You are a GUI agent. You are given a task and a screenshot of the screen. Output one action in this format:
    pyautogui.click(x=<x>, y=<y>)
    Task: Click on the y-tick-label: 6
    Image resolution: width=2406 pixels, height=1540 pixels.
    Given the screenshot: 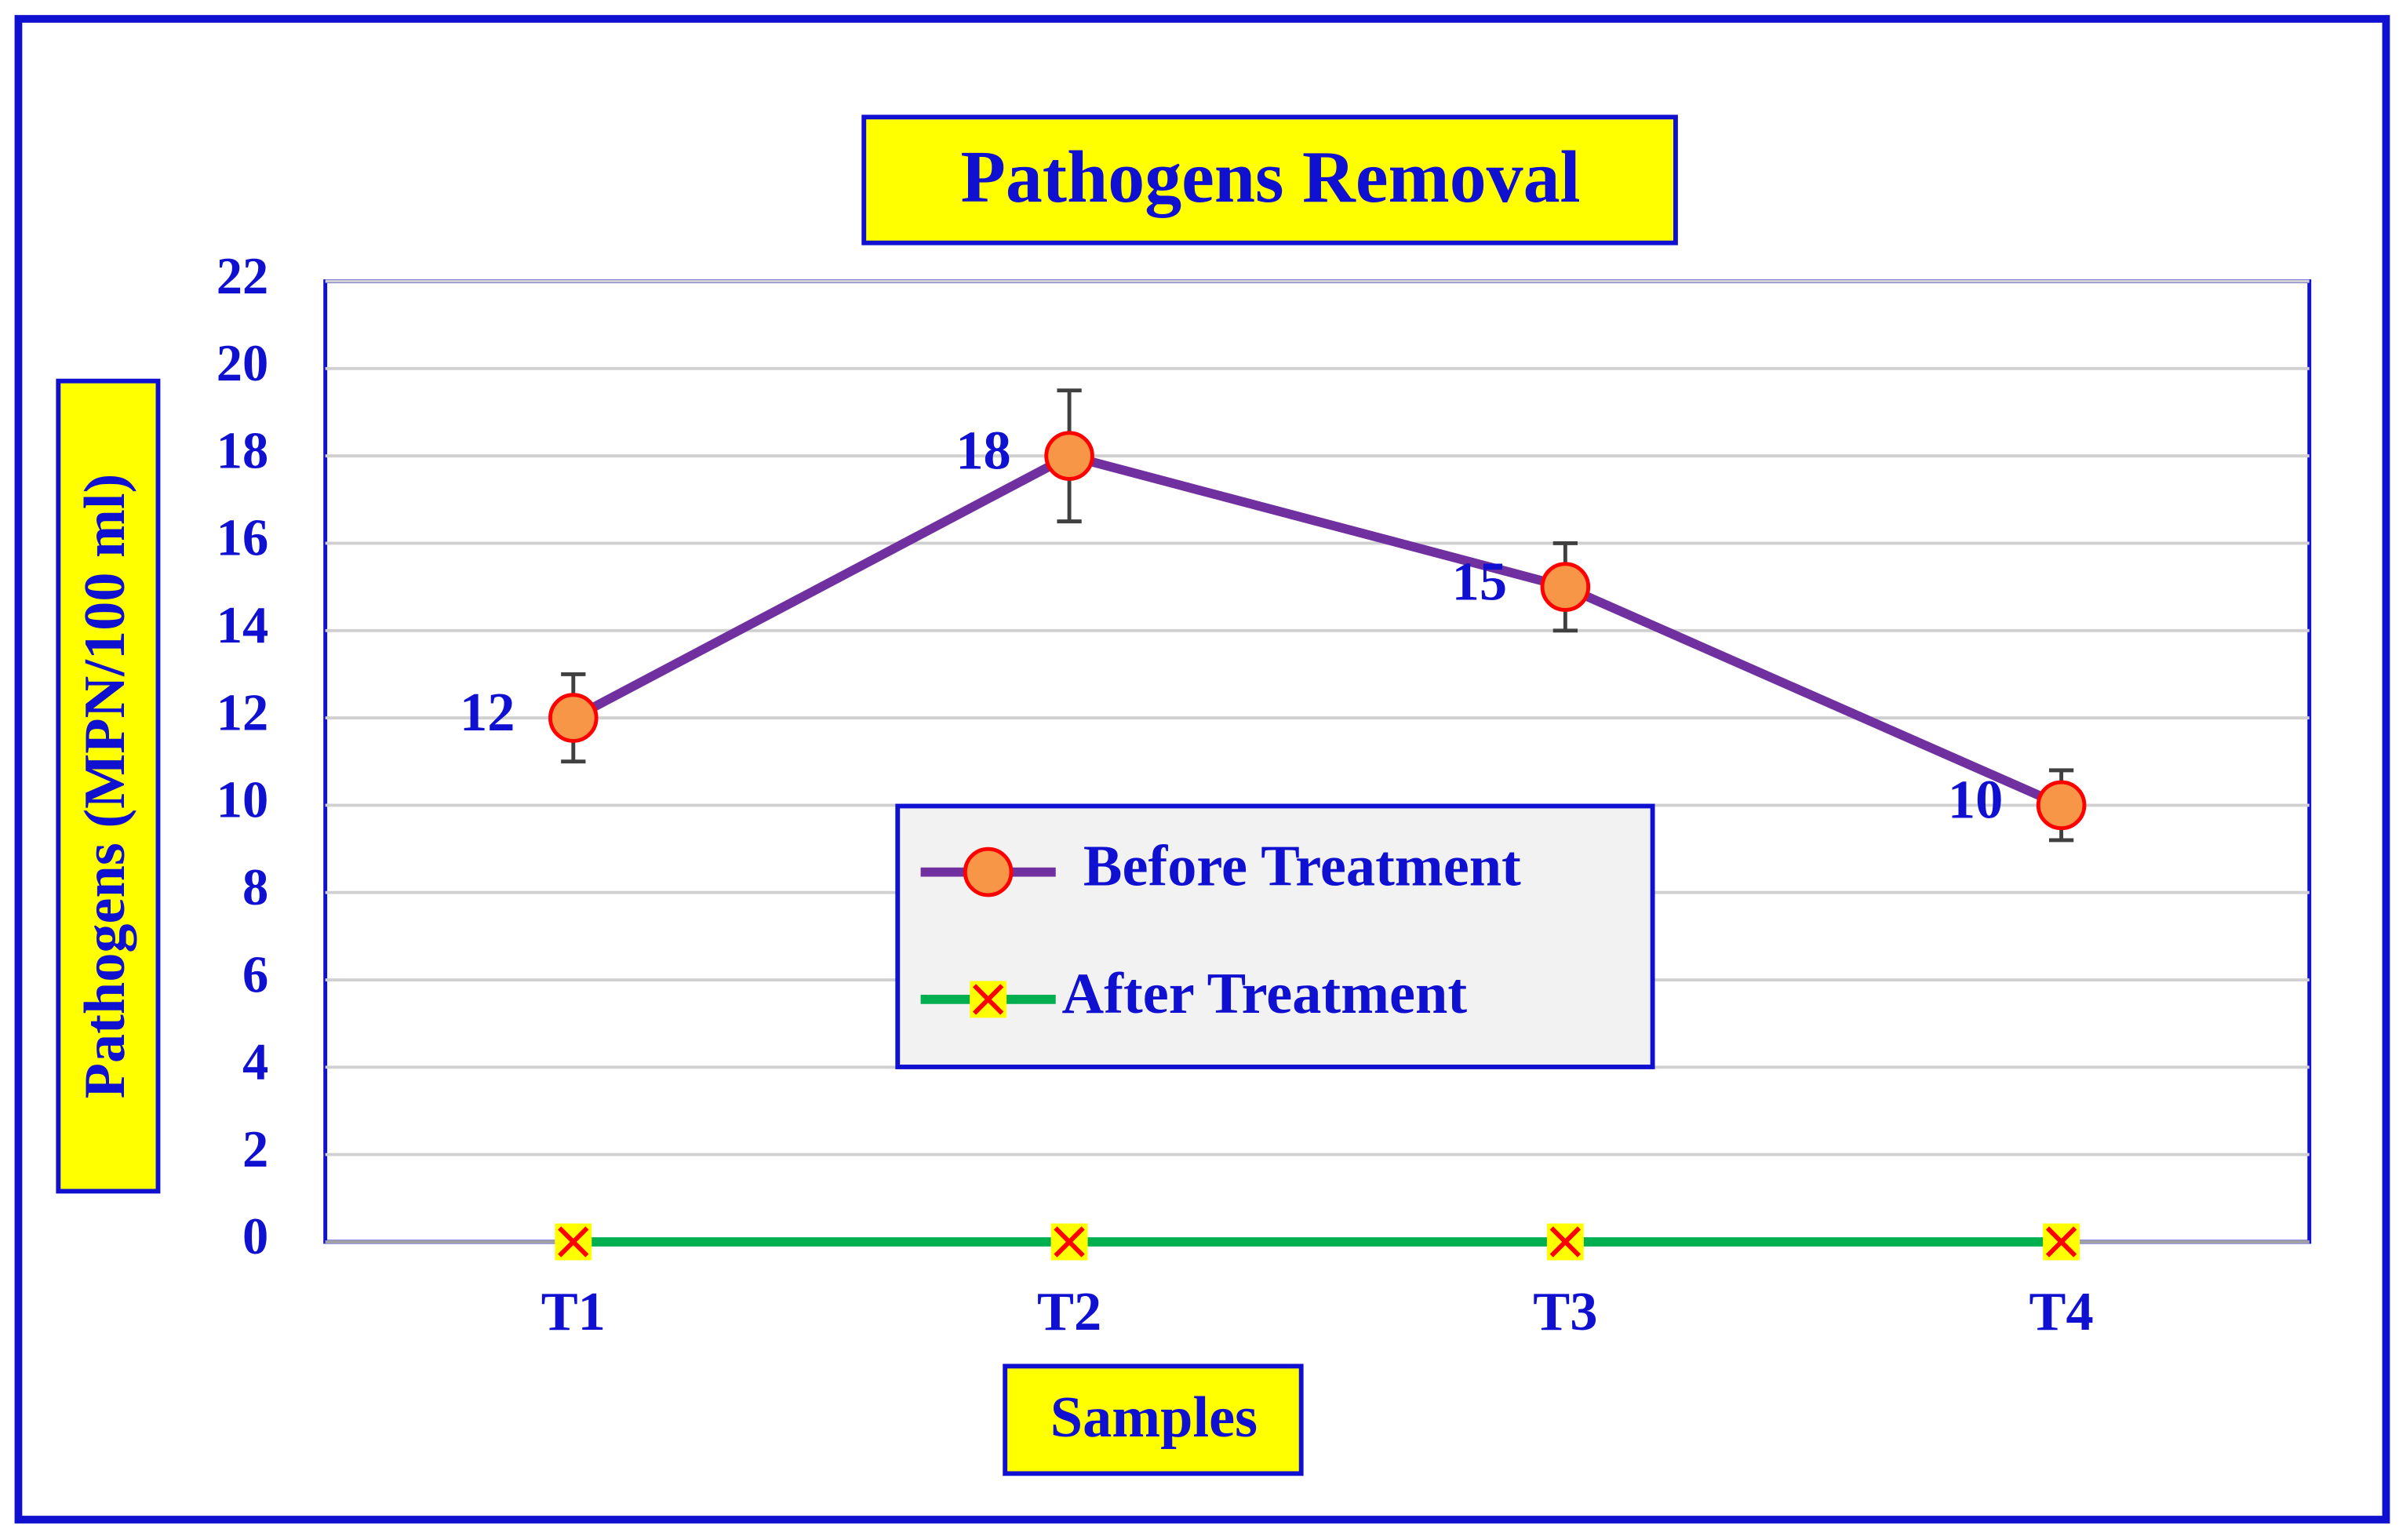 What is the action you would take?
    pyautogui.click(x=255, y=974)
    